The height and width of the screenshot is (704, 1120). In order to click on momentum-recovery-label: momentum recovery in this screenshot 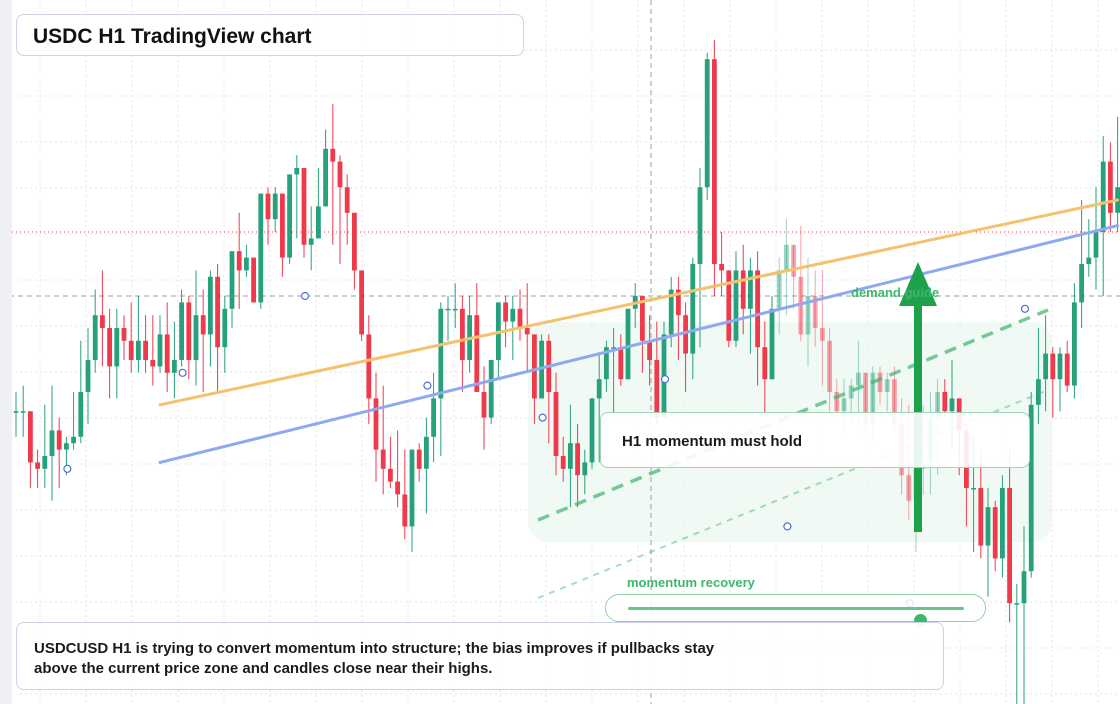, I will do `click(691, 582)`.